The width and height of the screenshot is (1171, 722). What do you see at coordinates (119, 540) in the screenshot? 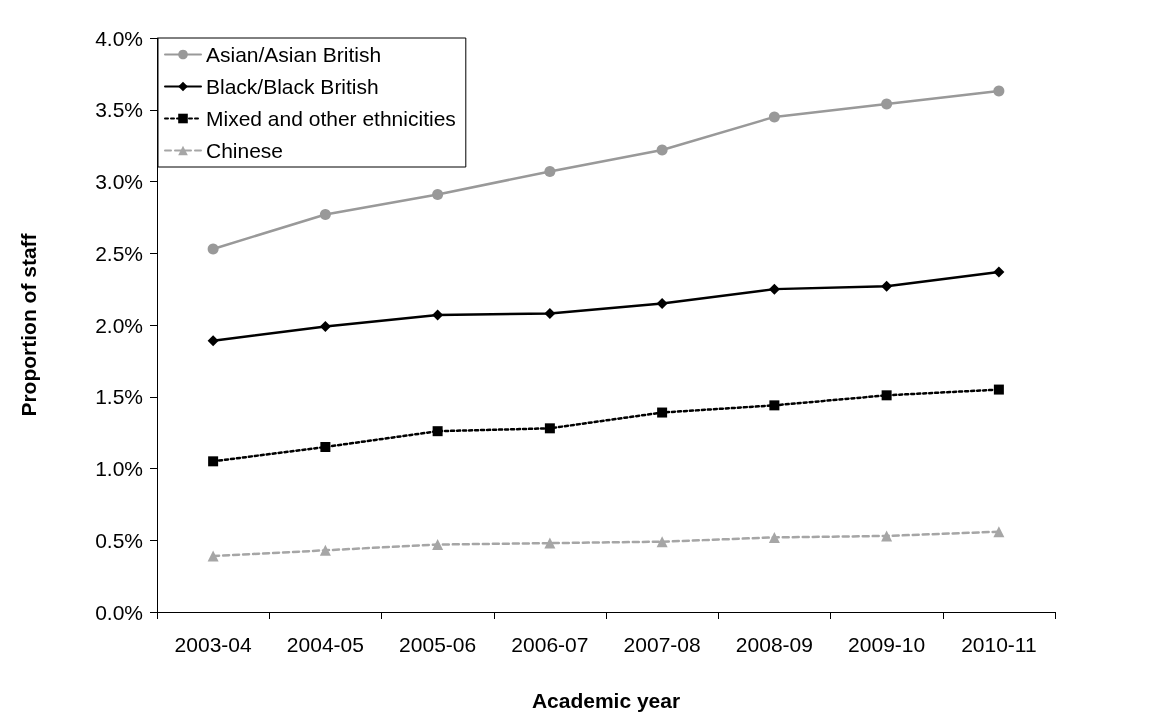
I see `y-tick-label: 0.5%` at bounding box center [119, 540].